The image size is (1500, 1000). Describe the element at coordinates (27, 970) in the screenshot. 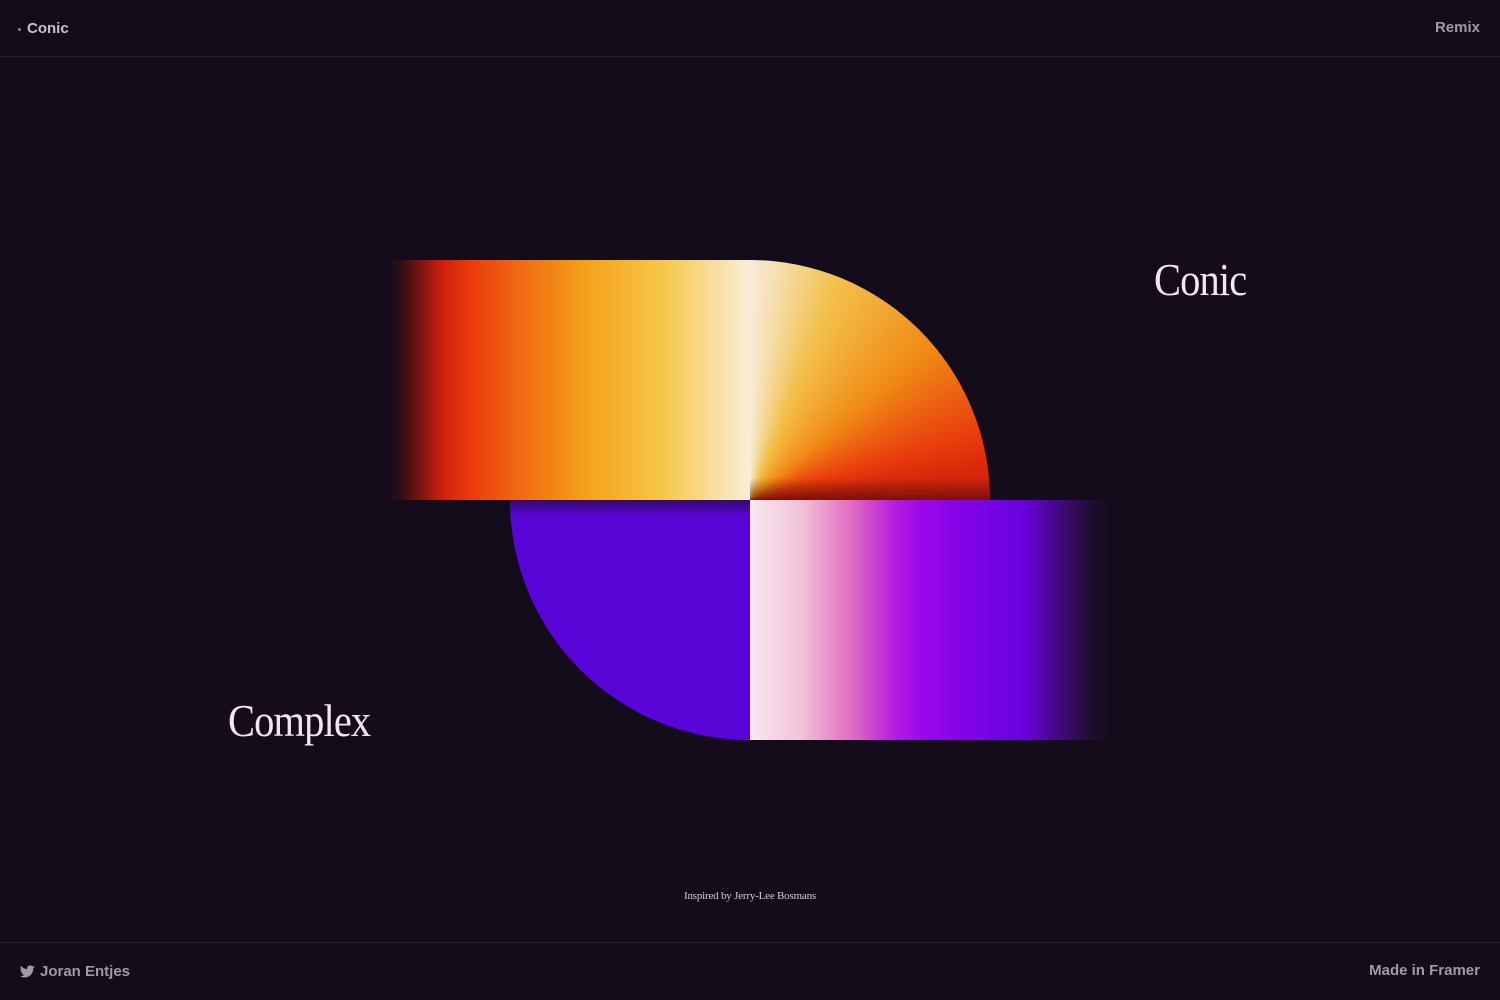

I see `twitter-icon` at that location.